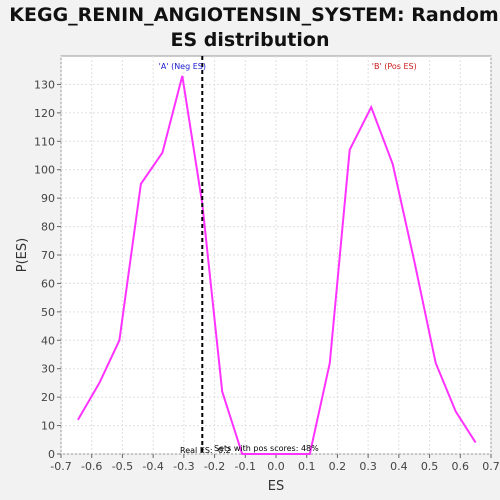 The width and height of the screenshot is (500, 500). Describe the element at coordinates (48, 198) in the screenshot. I see `y-tick-label: 90` at that location.